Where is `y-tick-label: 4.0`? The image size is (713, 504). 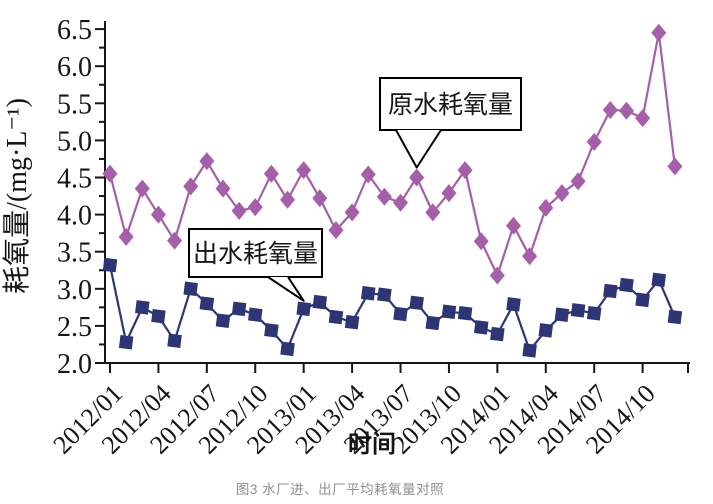
y-tick-label: 4.0 is located at coordinates (74, 216).